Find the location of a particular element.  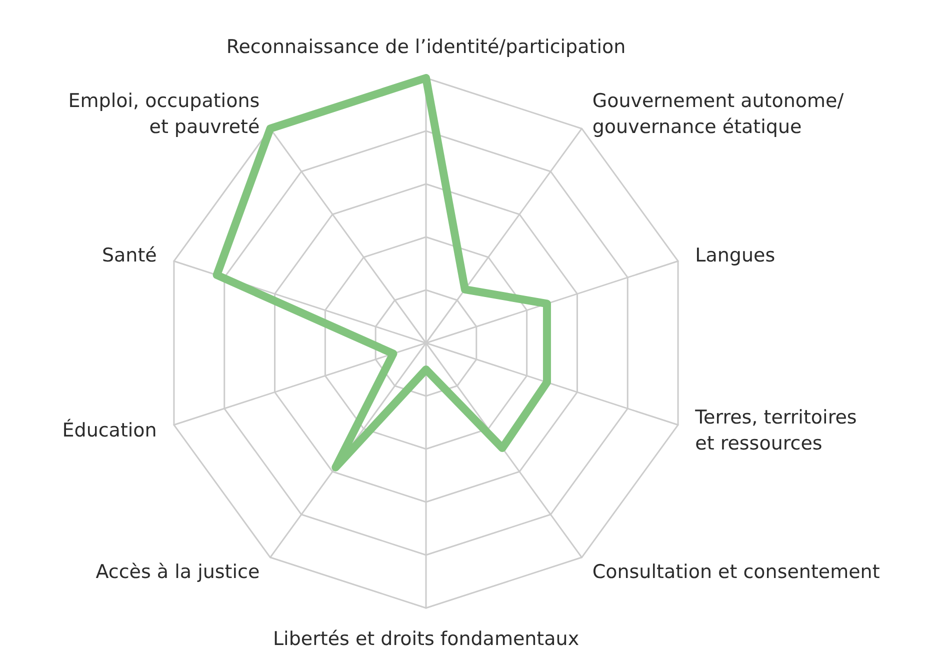

spoke-label: Éducation is located at coordinates (109, 430).